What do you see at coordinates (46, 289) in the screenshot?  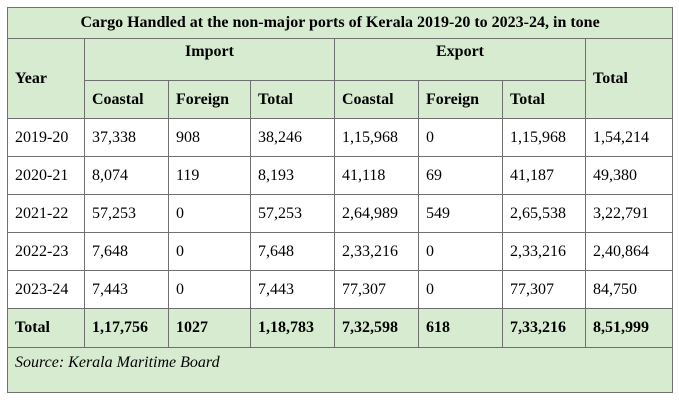 I see `cell-year: 2023-24` at bounding box center [46, 289].